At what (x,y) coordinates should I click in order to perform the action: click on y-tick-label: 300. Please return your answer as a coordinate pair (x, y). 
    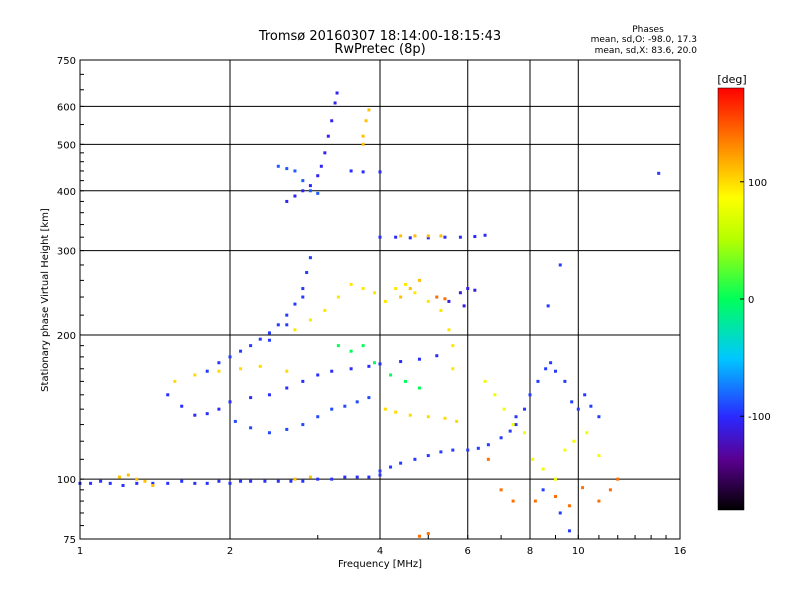
    Looking at the image, I should click on (66, 252).